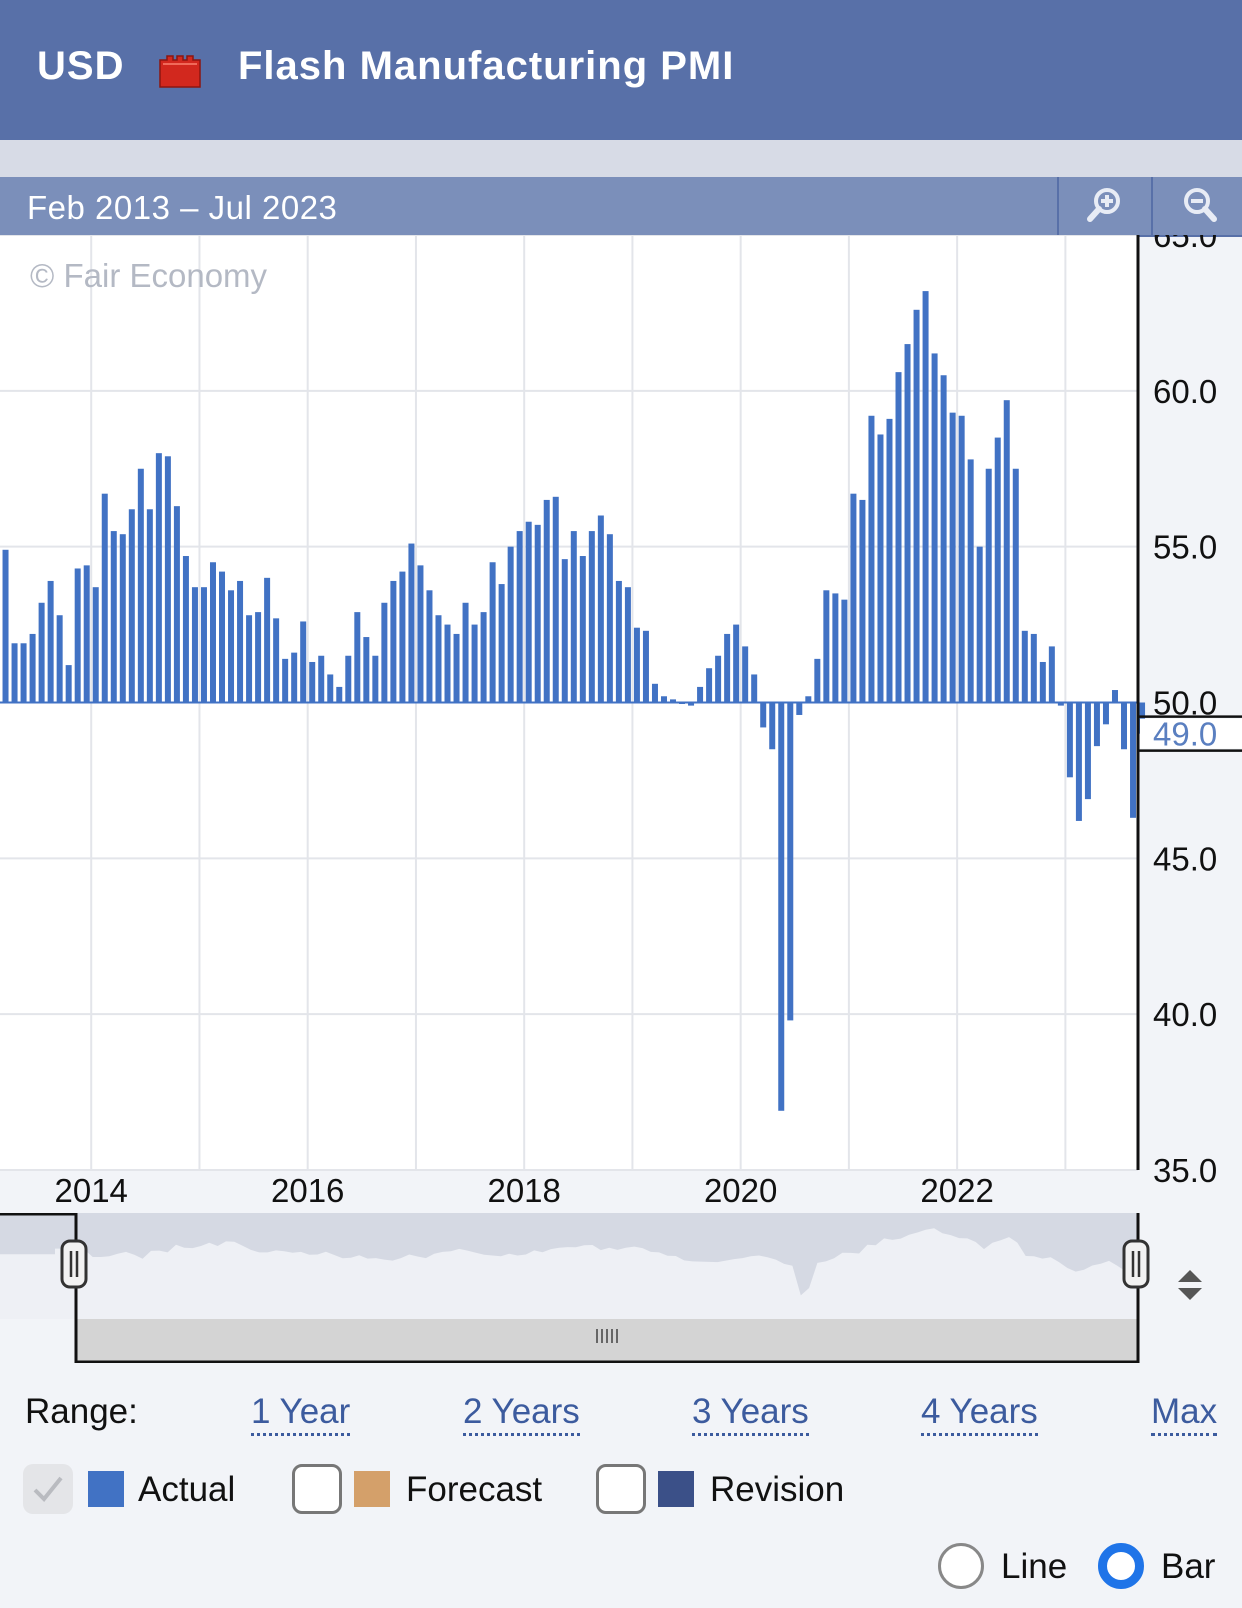 The width and height of the screenshot is (1242, 1608). I want to click on range-1-year: 1 Year, so click(301, 1414).